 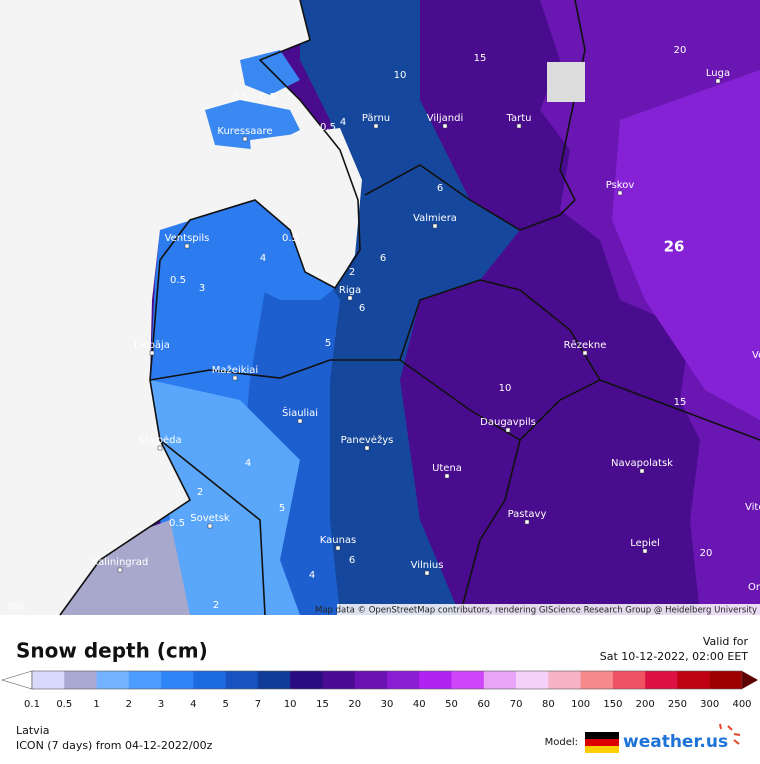 I want to click on city-label: ńsk, so click(x=17, y=606).